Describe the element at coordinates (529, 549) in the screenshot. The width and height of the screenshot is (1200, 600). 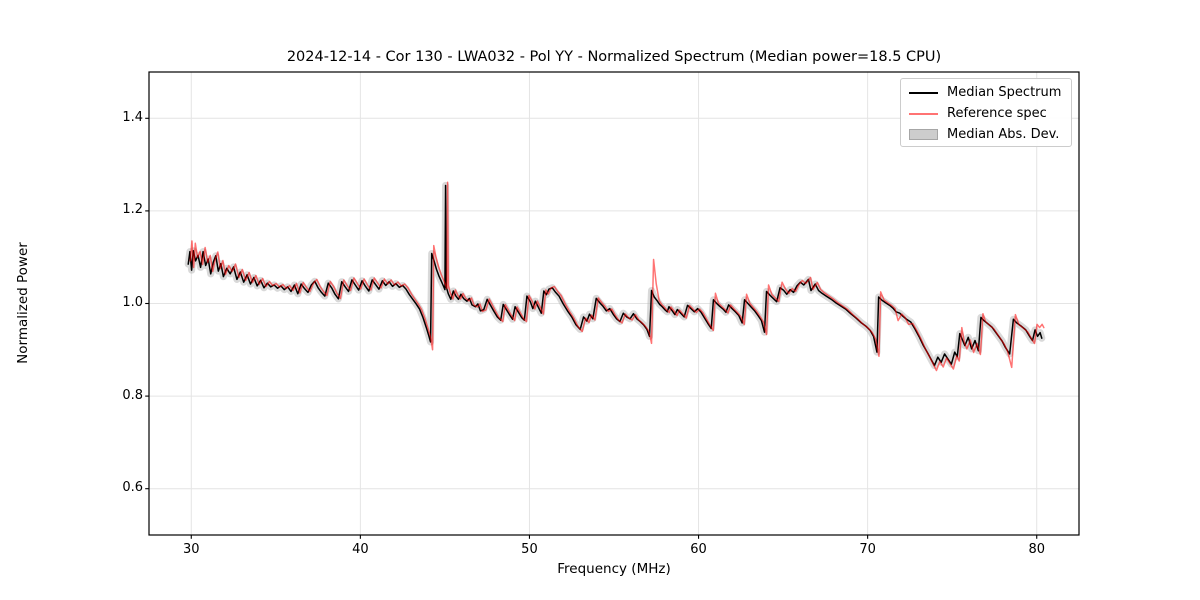
I see `x-tick-label: 50` at that location.